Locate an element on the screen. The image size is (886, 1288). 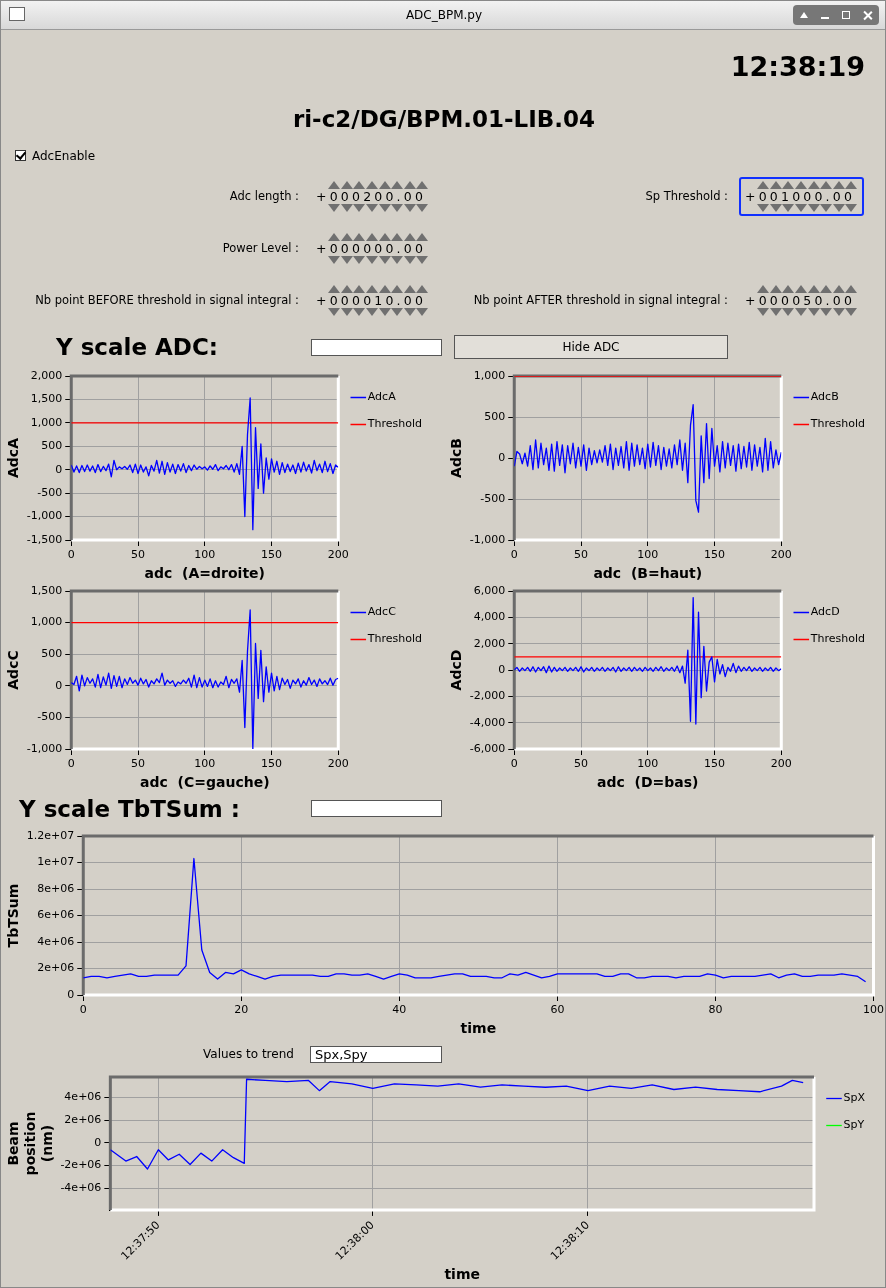
y-tick-label: 8e+06 is located at coordinates (56, 888).